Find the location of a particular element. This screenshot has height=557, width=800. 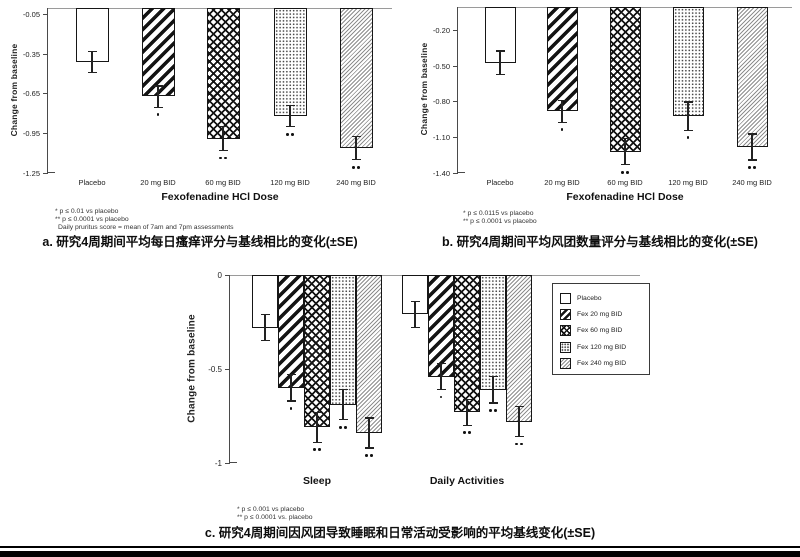

x-tick-label: 60 mg BID is located at coordinates (625, 182).